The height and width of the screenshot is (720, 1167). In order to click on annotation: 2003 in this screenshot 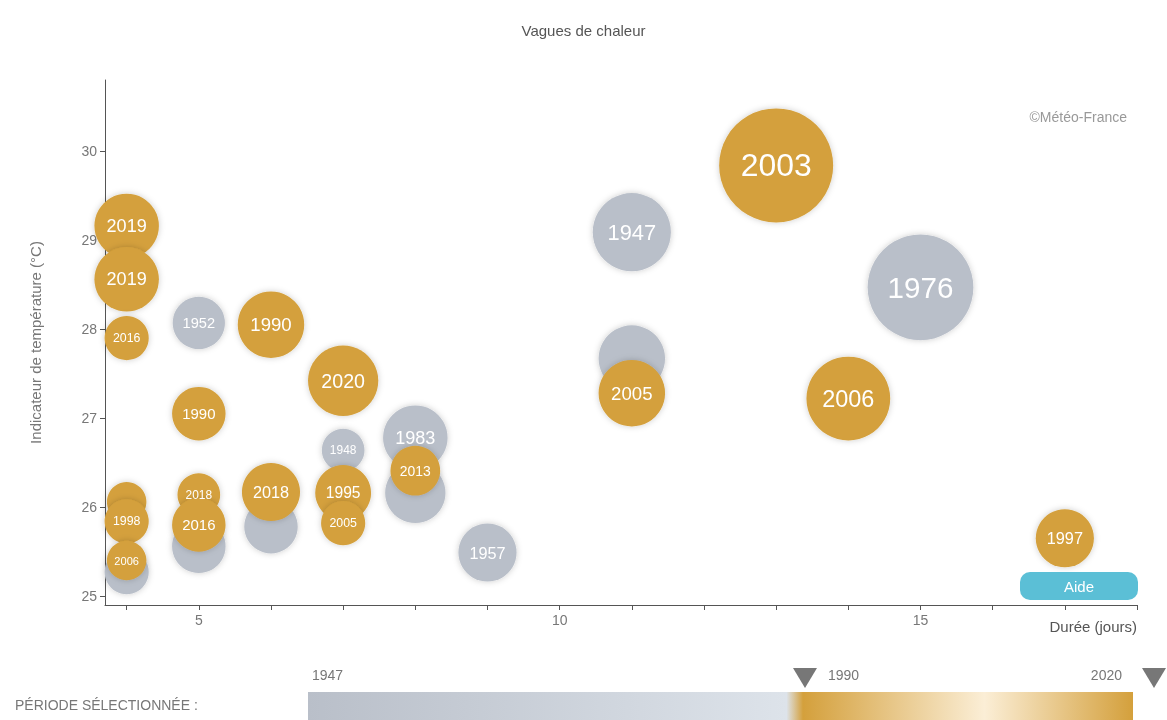, I will do `click(776, 165)`.